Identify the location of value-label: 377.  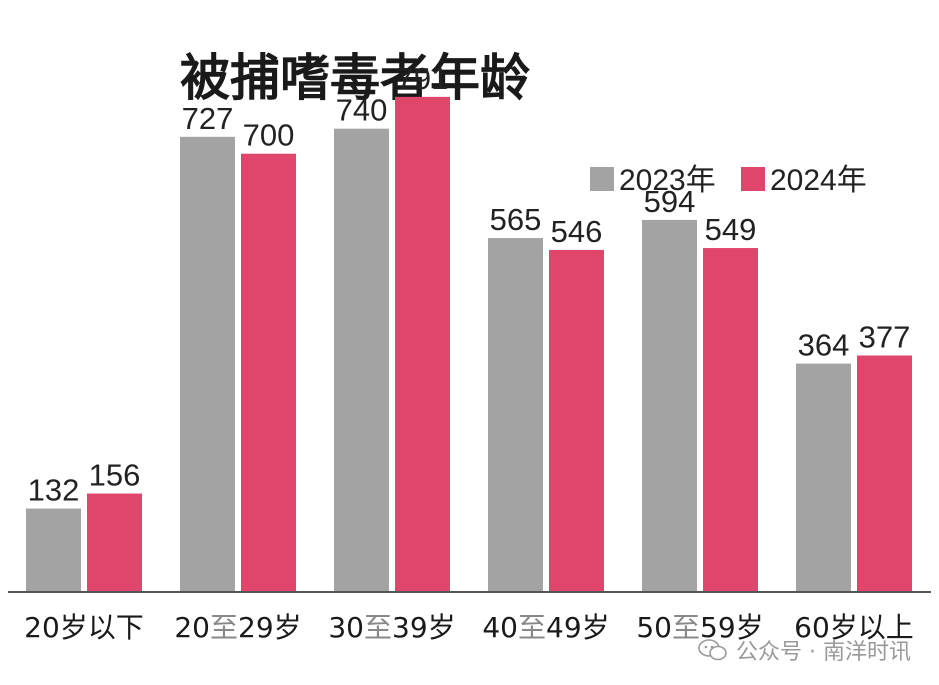
(885, 336).